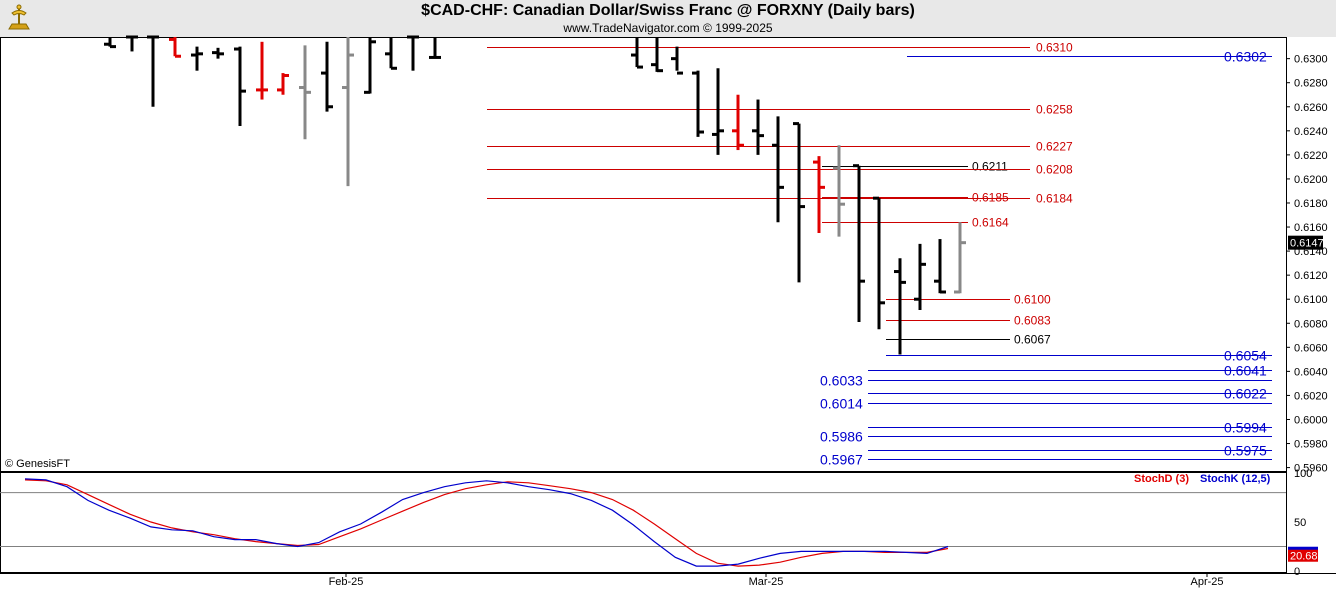  Describe the element at coordinates (1054, 199) in the screenshot. I see `level-label: 0.6184` at that location.